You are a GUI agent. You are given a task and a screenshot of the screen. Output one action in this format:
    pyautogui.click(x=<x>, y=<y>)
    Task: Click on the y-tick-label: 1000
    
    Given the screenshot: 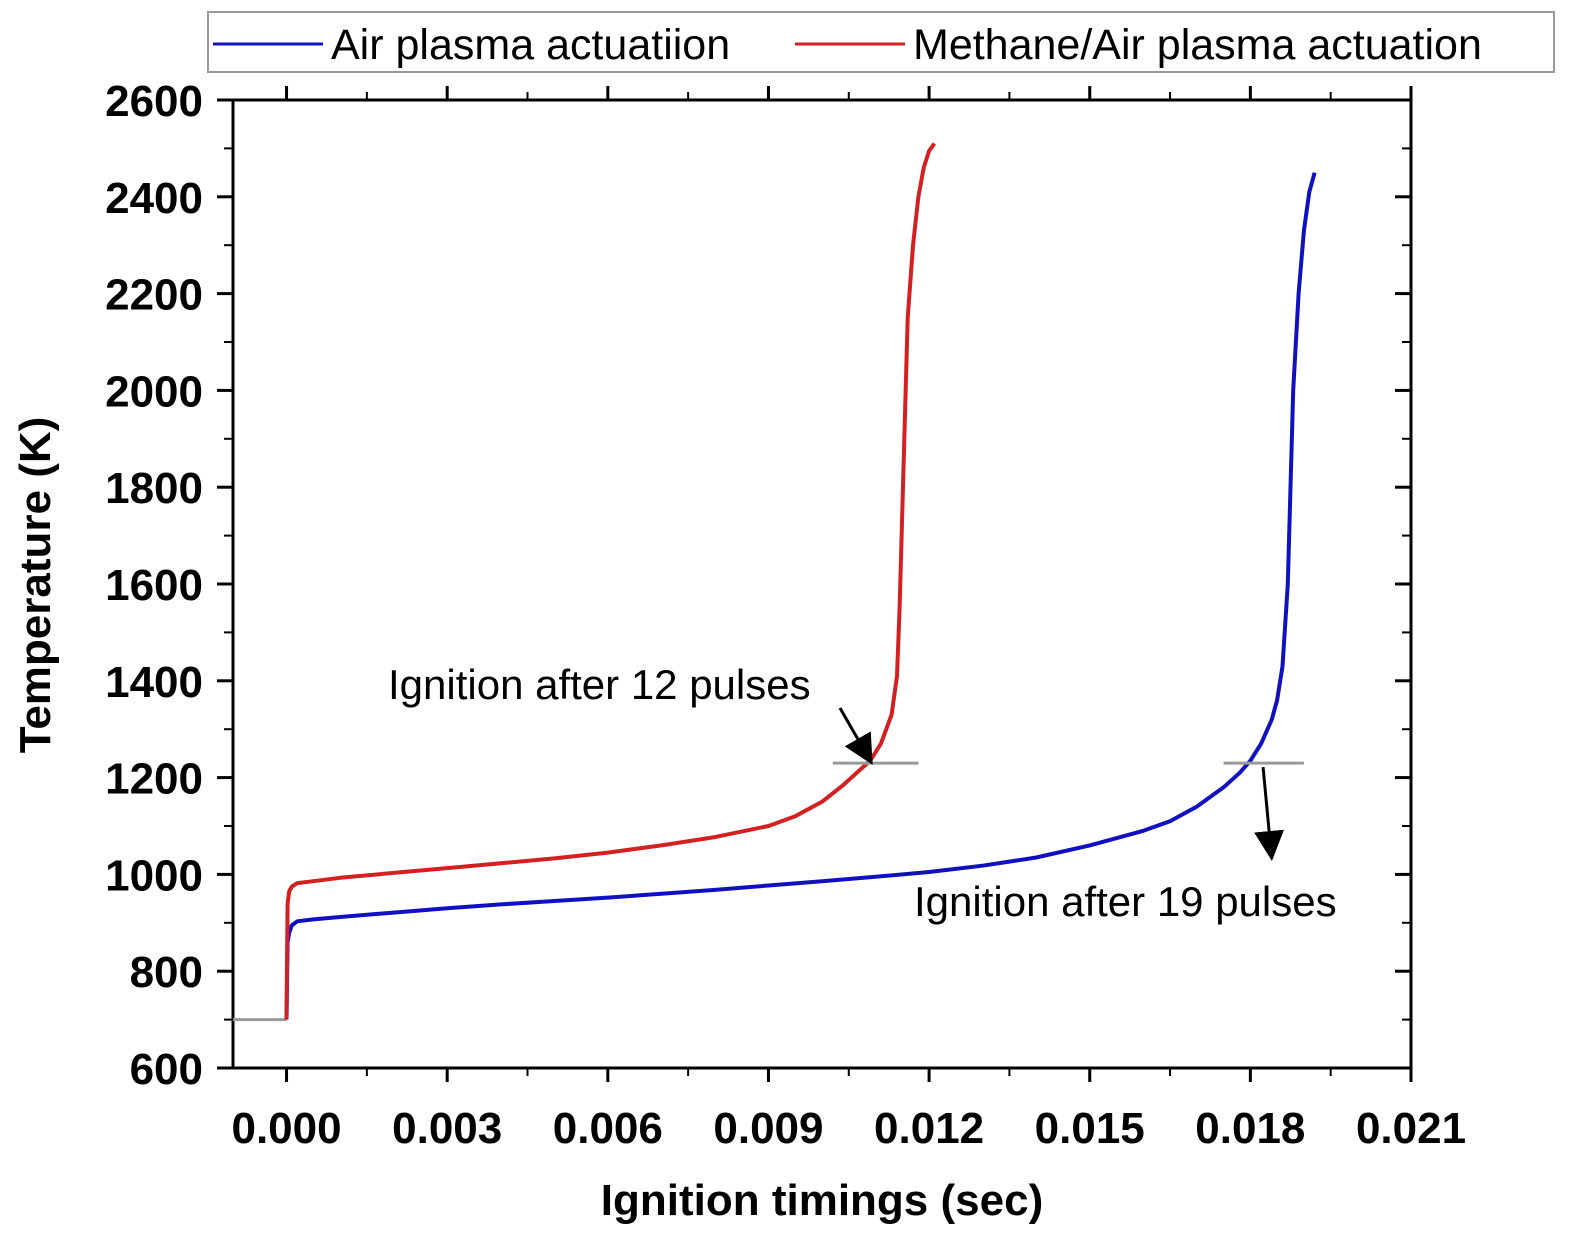 What is the action you would take?
    pyautogui.click(x=154, y=875)
    